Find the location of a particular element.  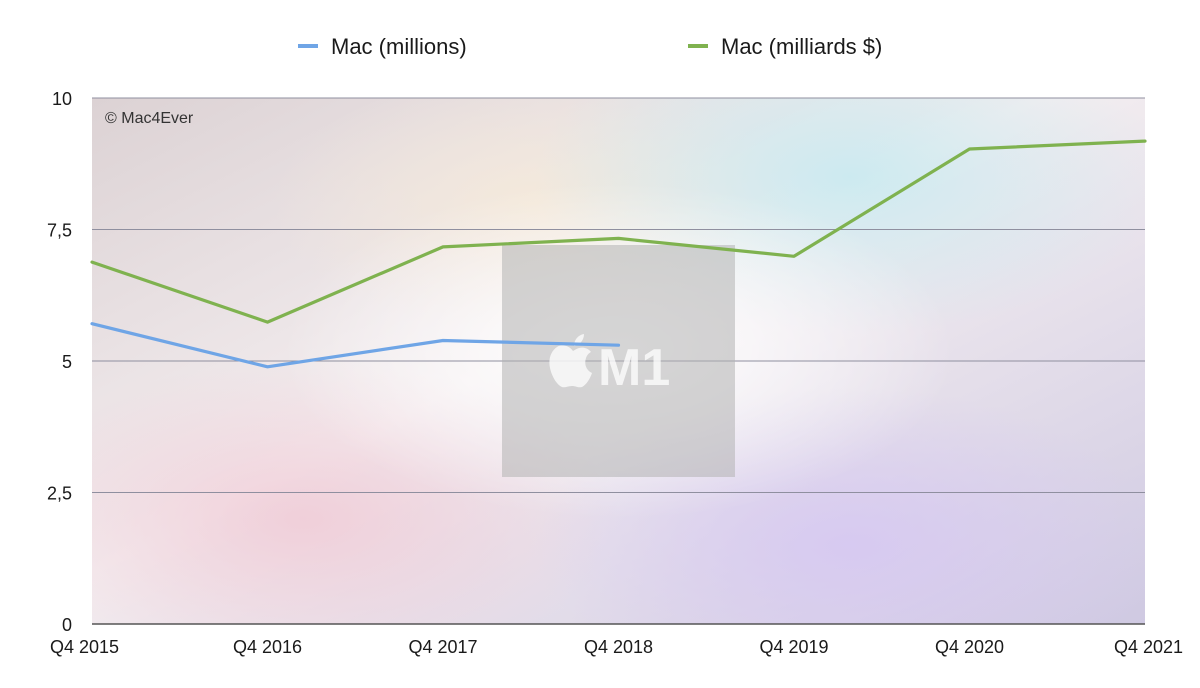

legend-item-2: Mac (milliards $) is located at coordinates (785, 46).